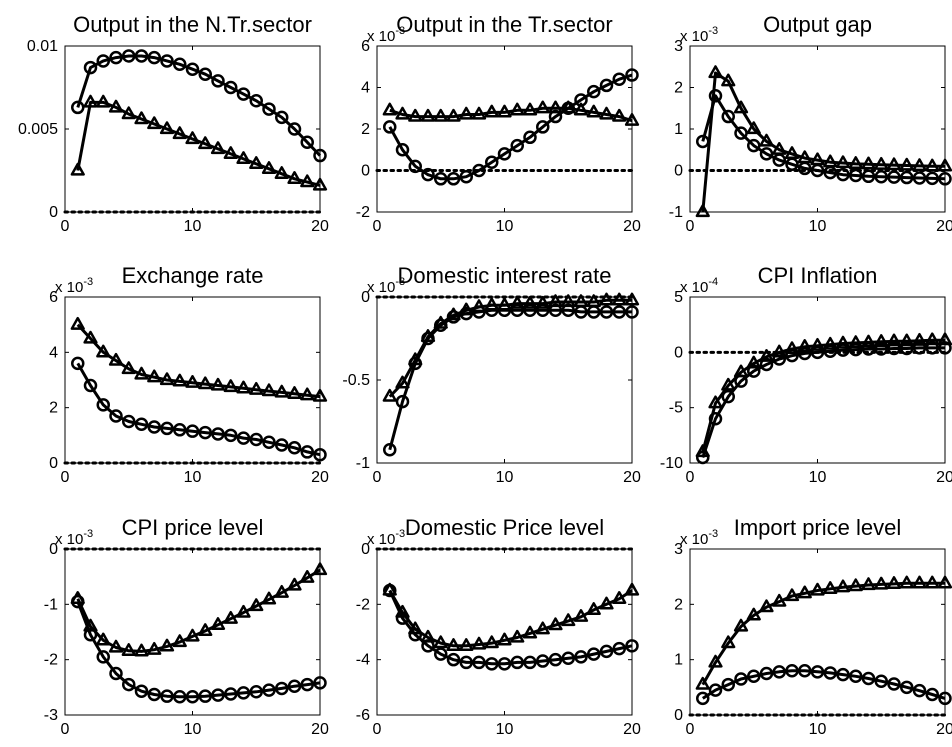 The height and width of the screenshot is (747, 952). What do you see at coordinates (363, 715) in the screenshot?
I see `y-tick-label: -6` at bounding box center [363, 715].